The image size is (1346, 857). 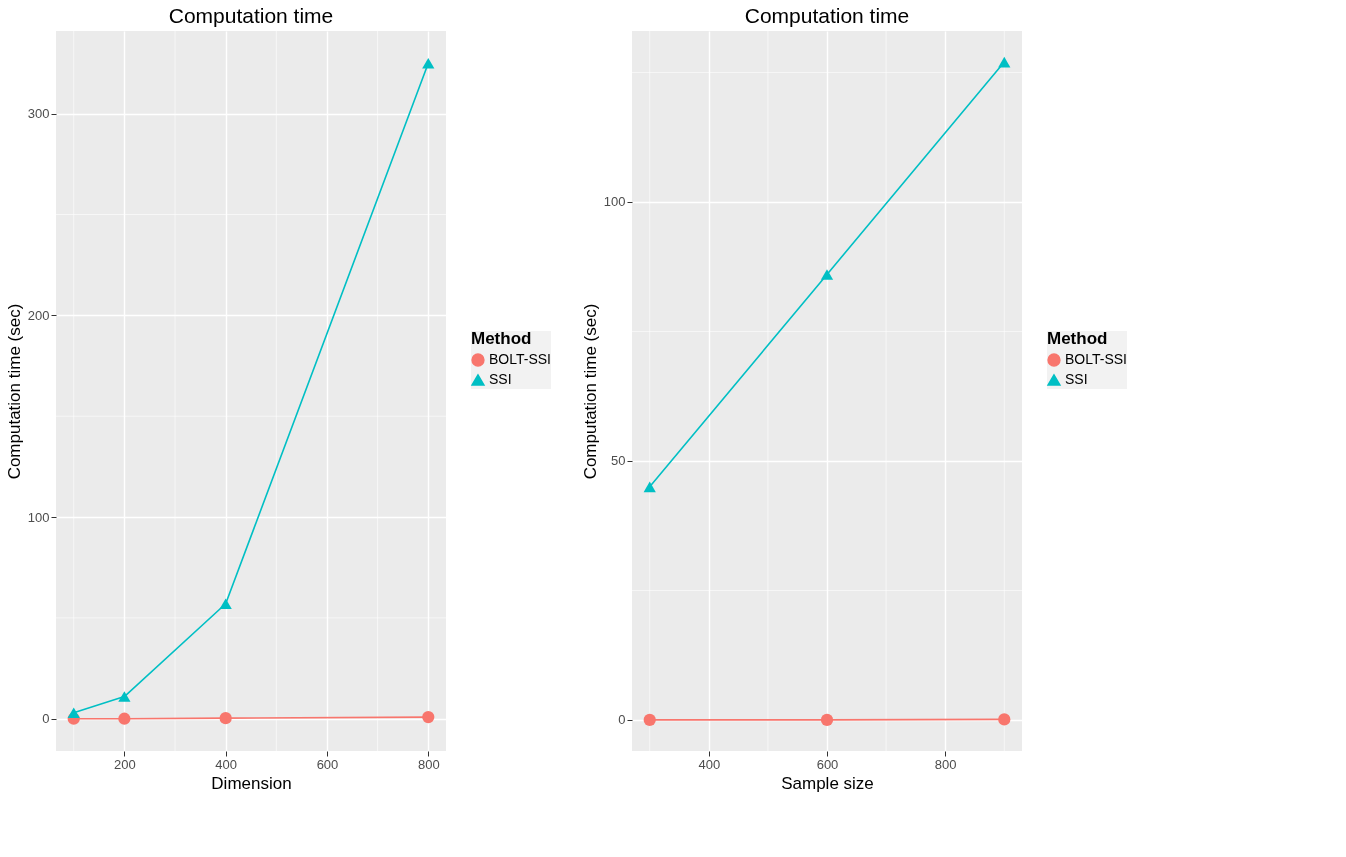 I want to click on y-tick-label: 200, so click(x=38, y=315).